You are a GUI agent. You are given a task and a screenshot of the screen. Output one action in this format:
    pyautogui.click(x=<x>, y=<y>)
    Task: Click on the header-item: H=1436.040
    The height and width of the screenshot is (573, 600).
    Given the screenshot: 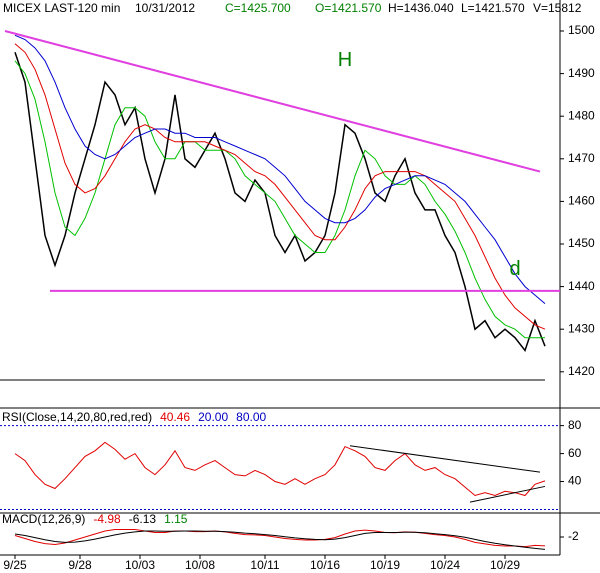 What is the action you would take?
    pyautogui.click(x=421, y=8)
    